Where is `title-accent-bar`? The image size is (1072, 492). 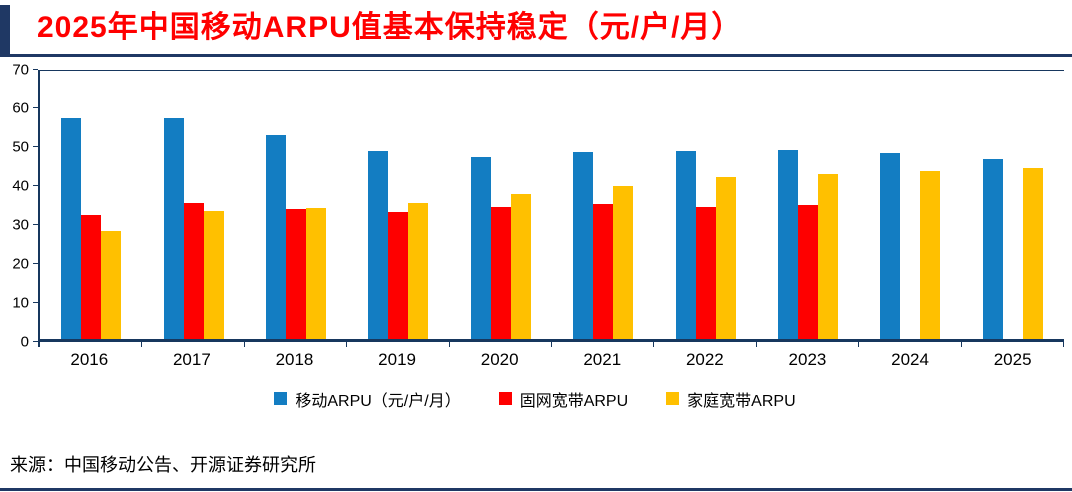 title-accent-bar is located at coordinates (5, 29).